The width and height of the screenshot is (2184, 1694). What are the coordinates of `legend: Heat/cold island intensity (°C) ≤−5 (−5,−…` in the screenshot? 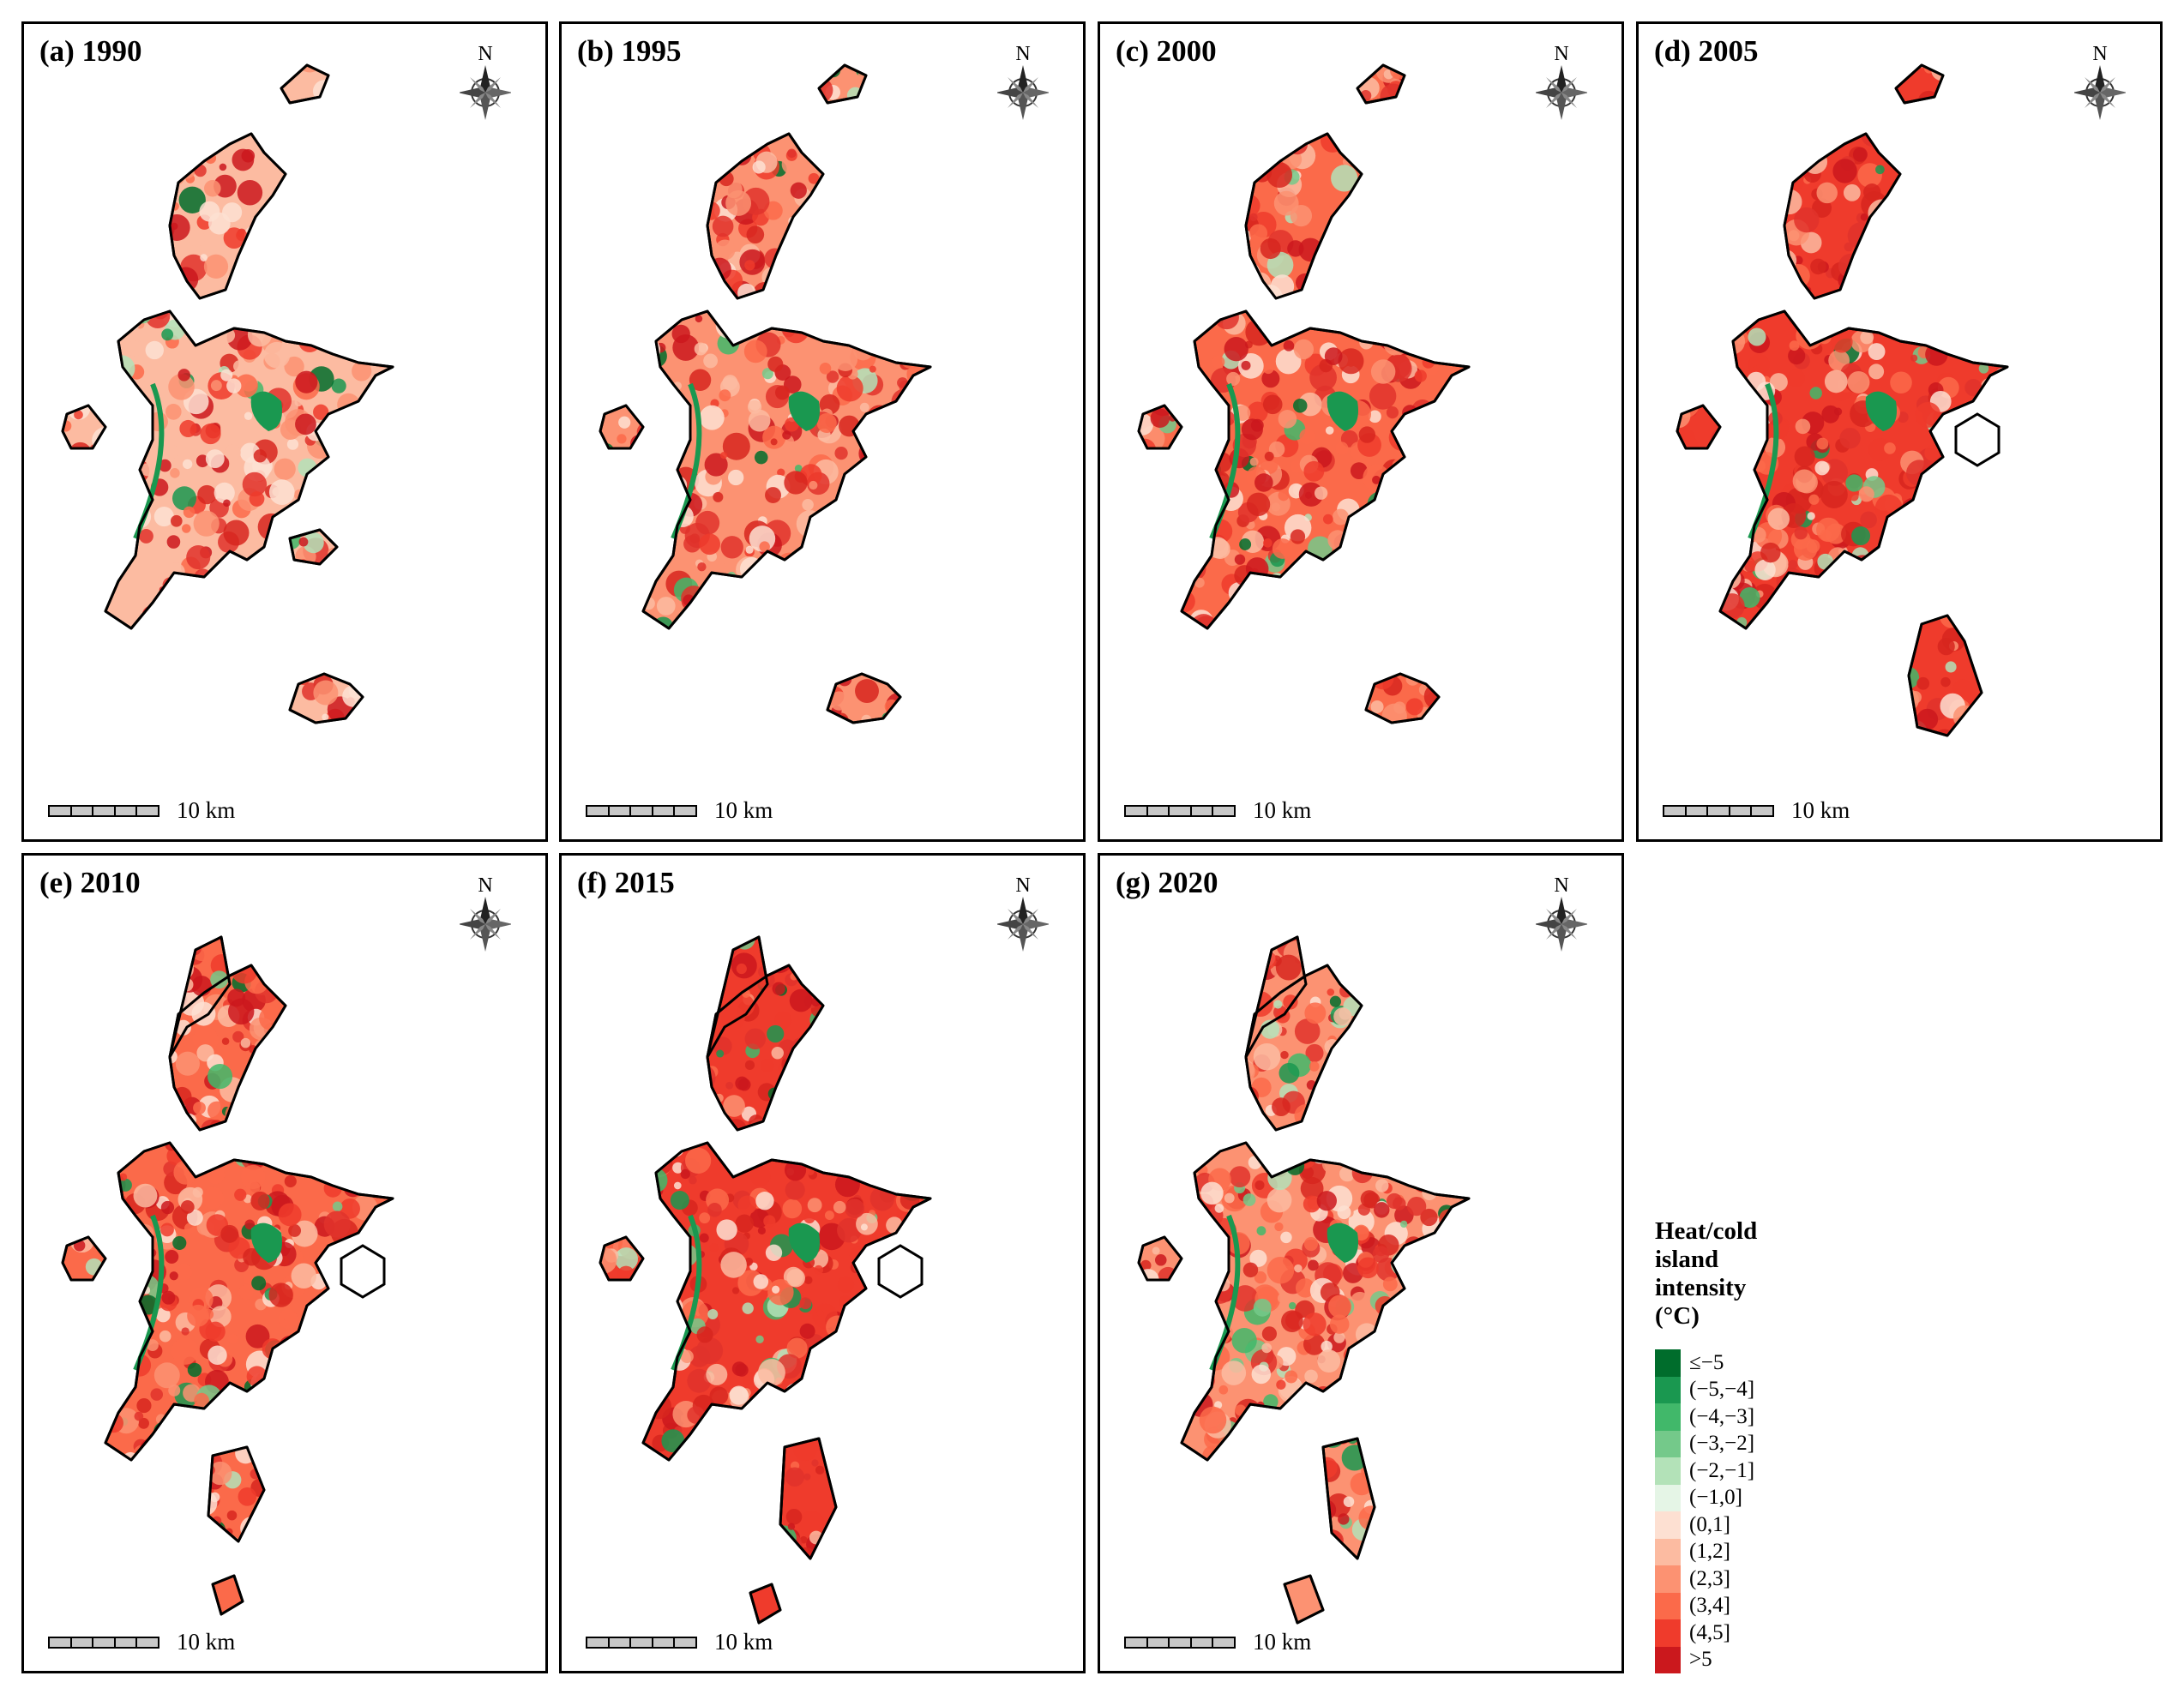 It's located at (1740, 1445).